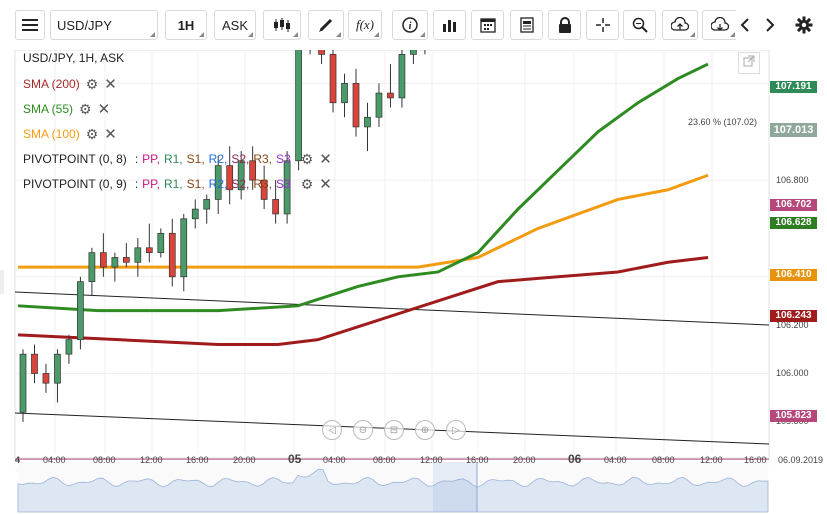  I want to click on zoom-out-icon: ⊖, so click(363, 430).